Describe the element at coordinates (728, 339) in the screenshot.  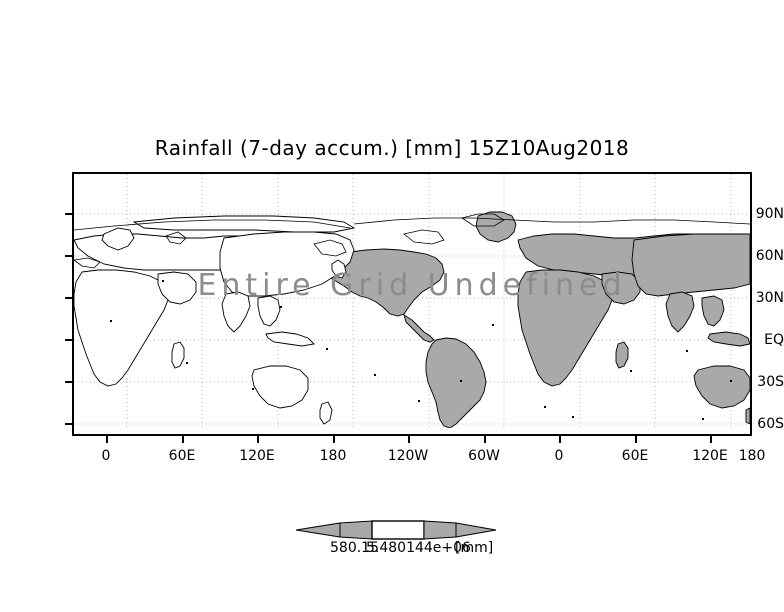
I see `shaded-indonesia` at that location.